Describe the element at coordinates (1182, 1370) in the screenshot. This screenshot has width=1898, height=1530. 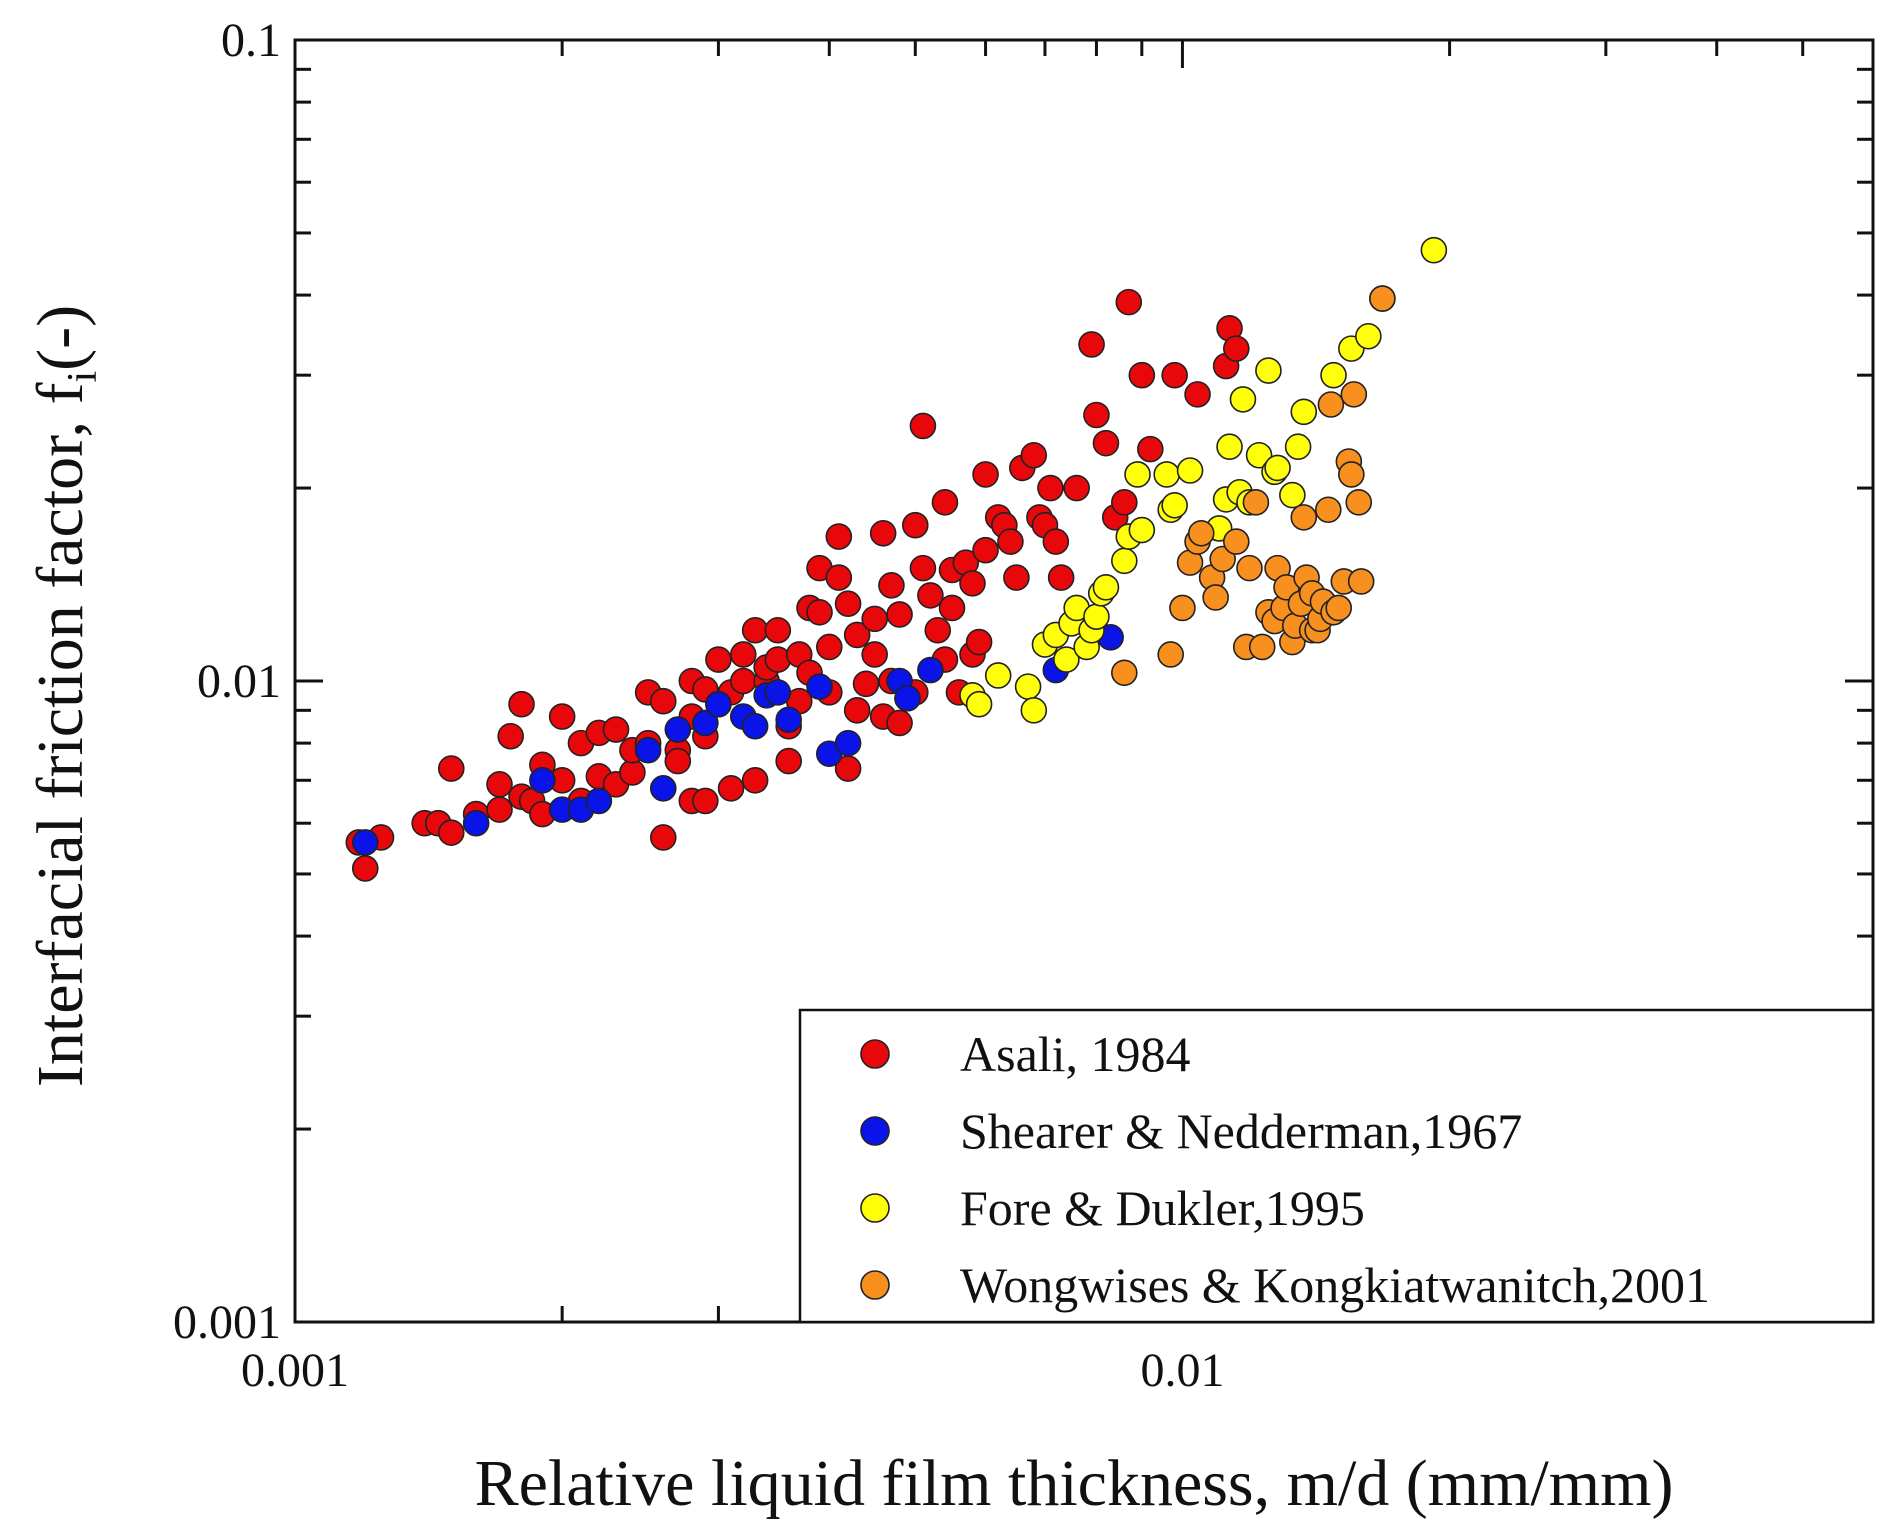
I see `x-tick-label: 0.01` at that location.